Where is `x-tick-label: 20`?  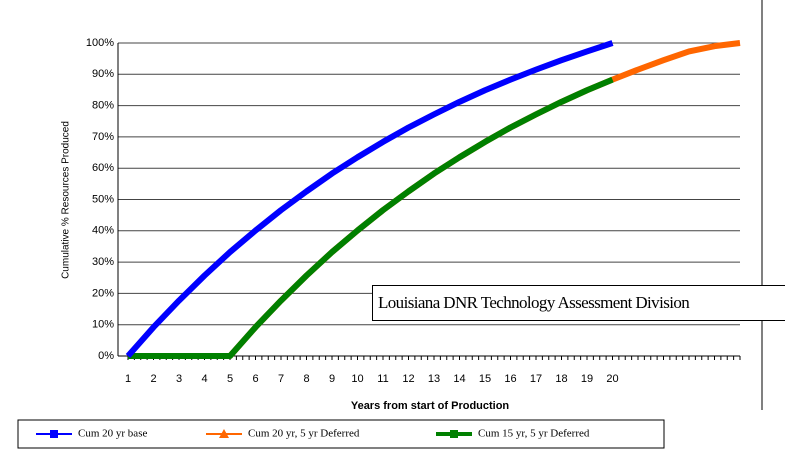
x-tick-label: 20 is located at coordinates (612, 379).